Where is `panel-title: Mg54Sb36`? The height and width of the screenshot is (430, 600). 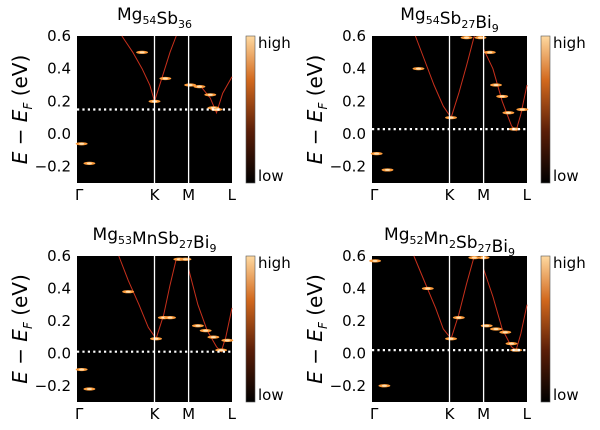
panel-title: Mg54Sb36 is located at coordinates (154, 18).